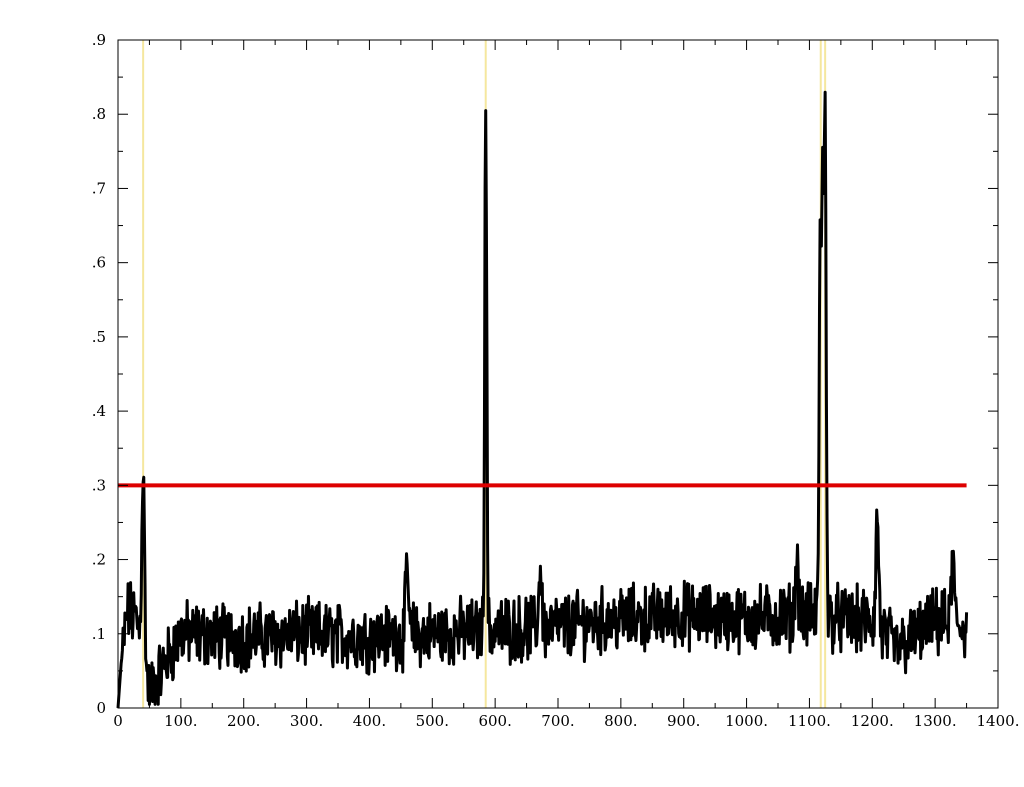  I want to click on y-tick-label: .2, so click(99, 560).